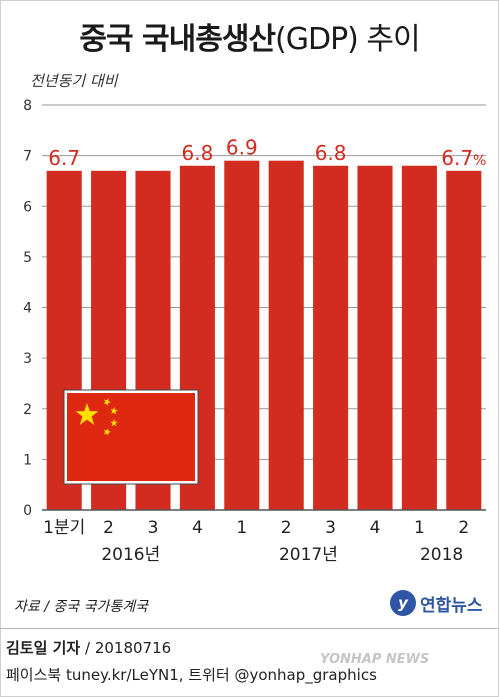 This screenshot has width=499, height=697. What do you see at coordinates (64, 528) in the screenshot?
I see `x-tick-label: 1분기` at bounding box center [64, 528].